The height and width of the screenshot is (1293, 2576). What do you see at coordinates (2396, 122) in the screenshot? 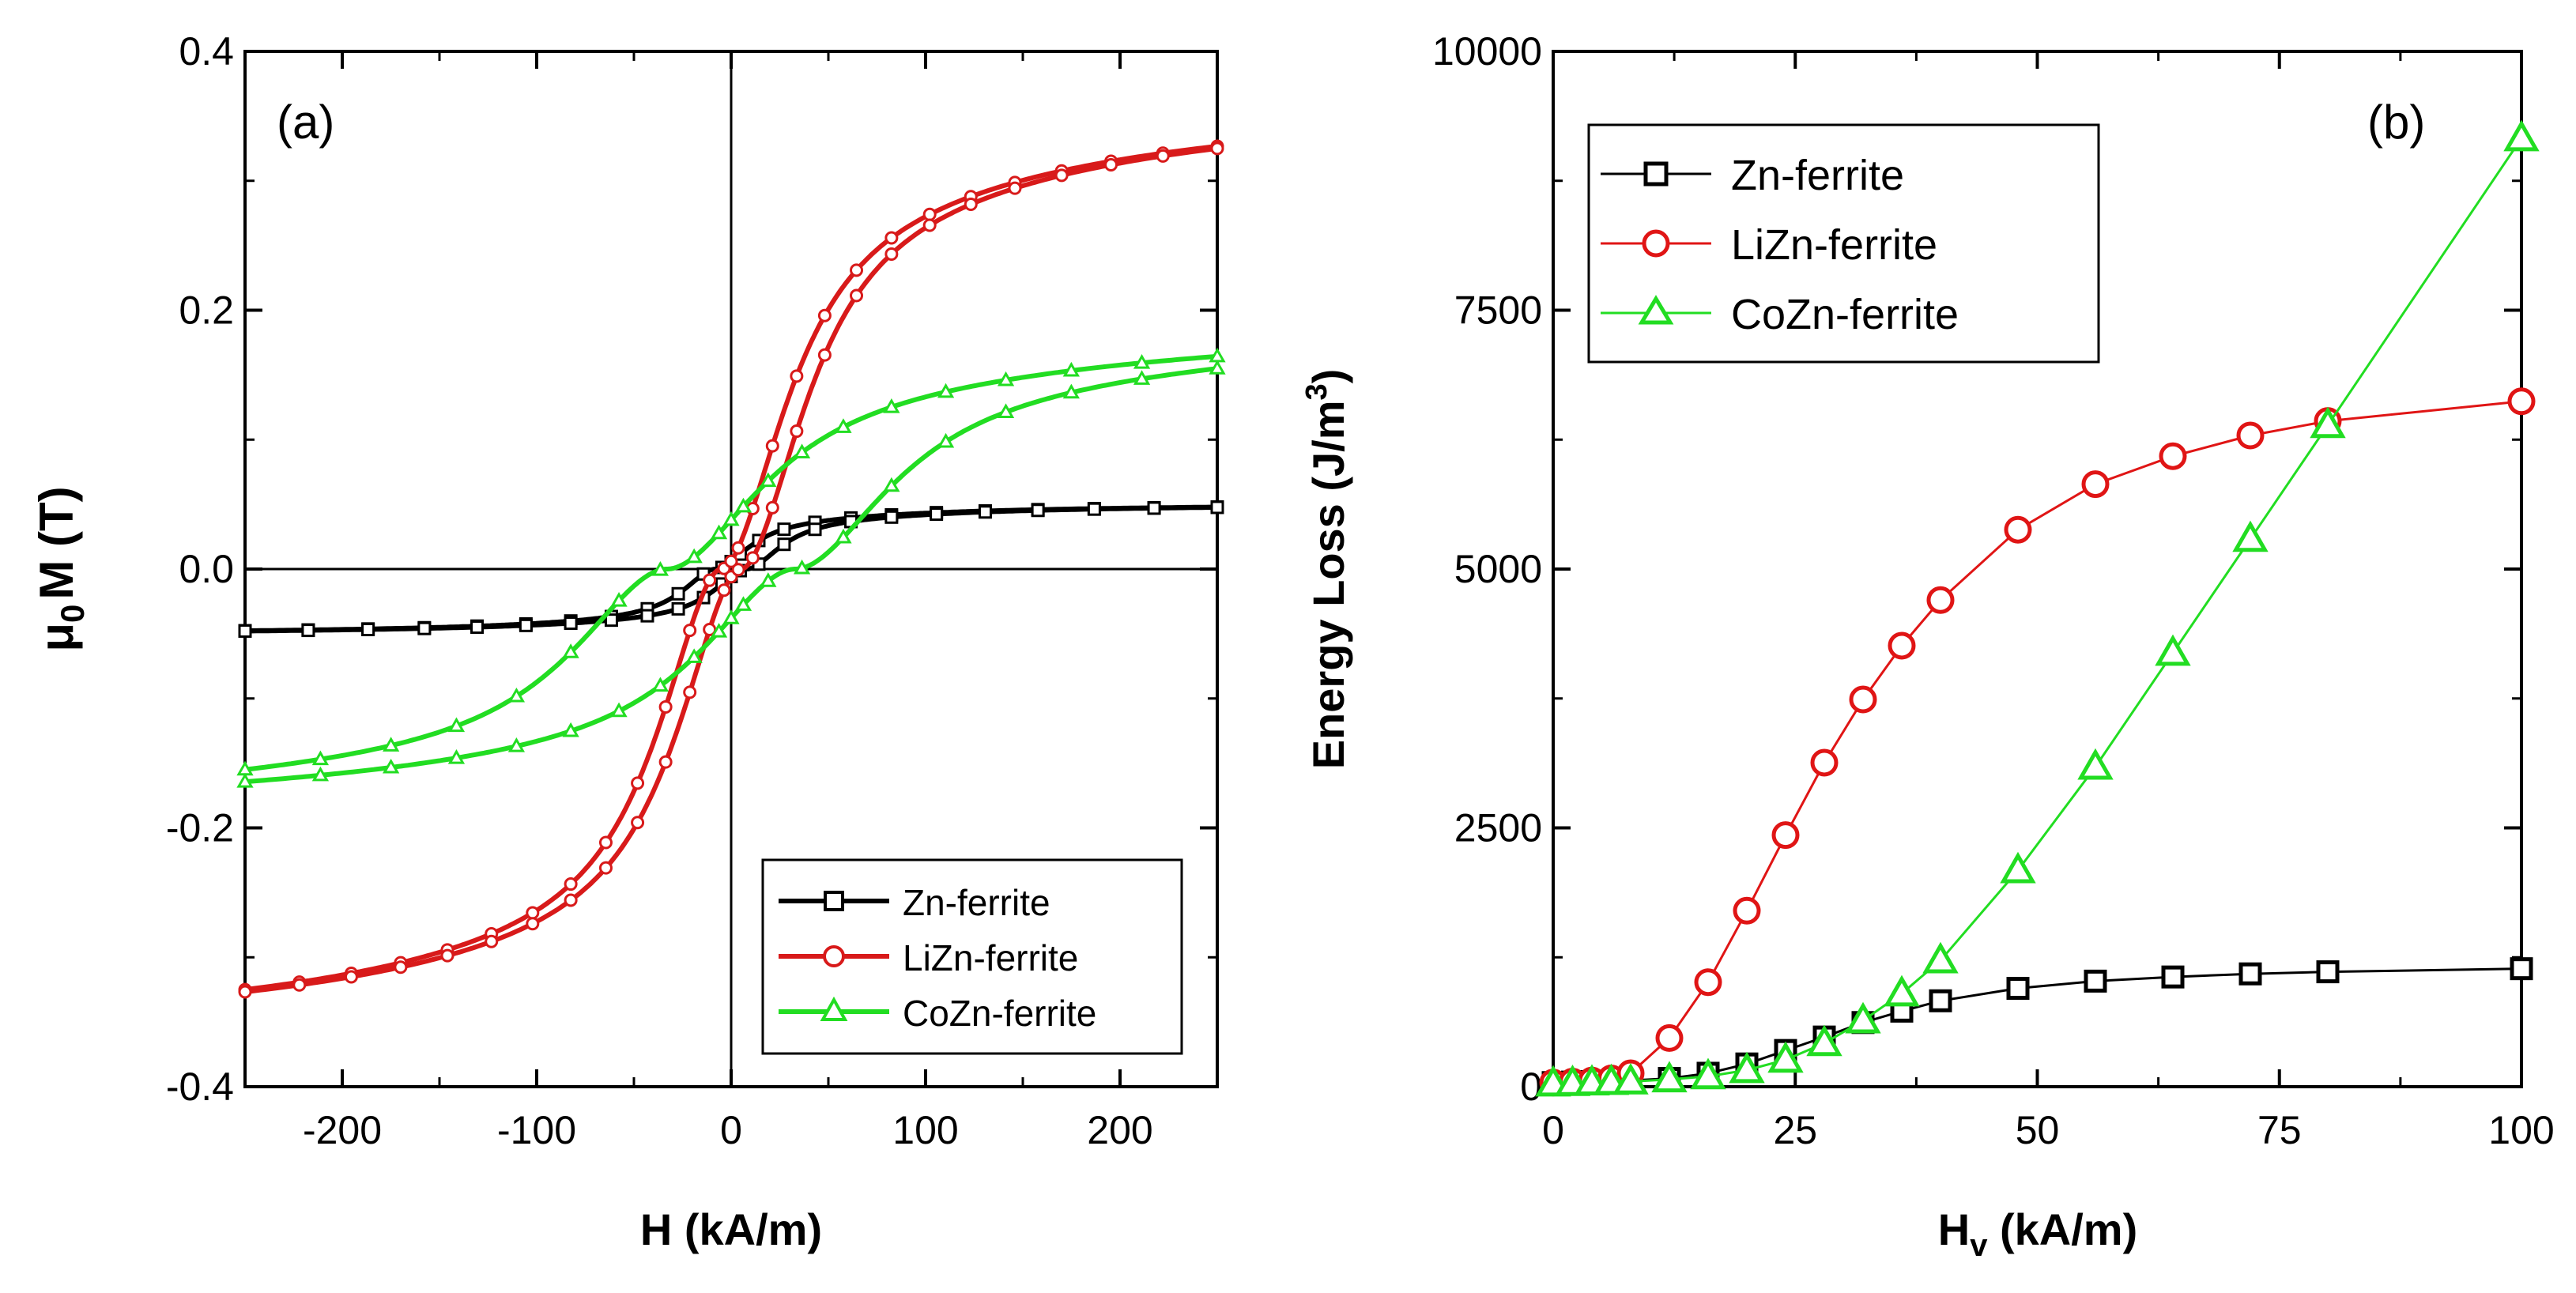
I see `chart-b-panel-label: (b)` at bounding box center [2396, 122].